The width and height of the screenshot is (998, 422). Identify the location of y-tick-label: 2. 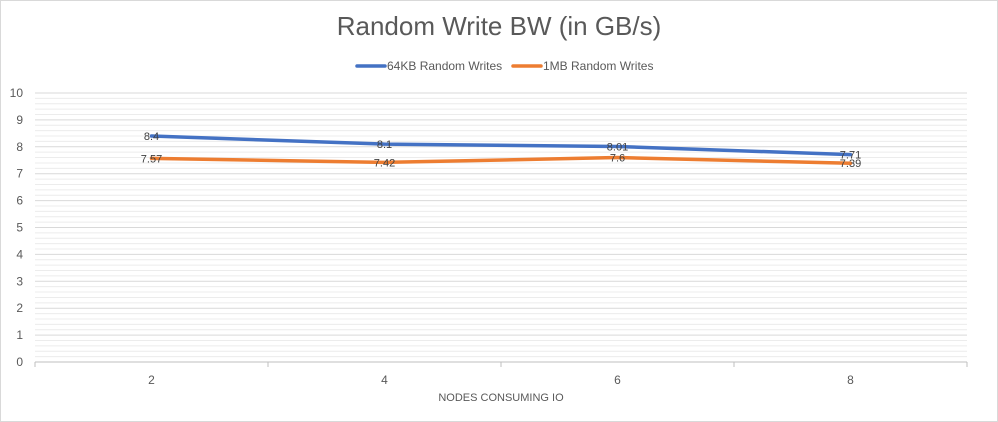
(19, 308).